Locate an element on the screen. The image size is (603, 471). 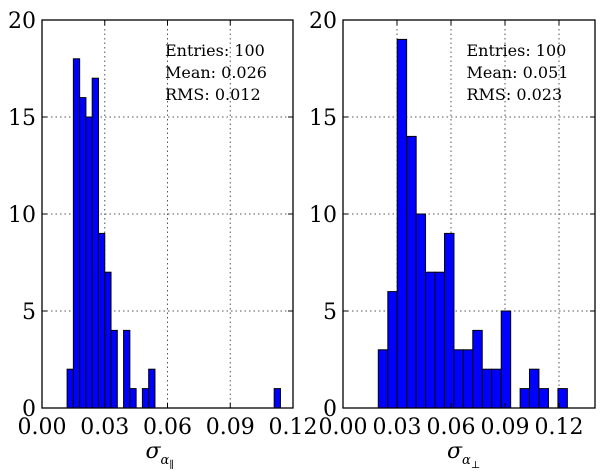
stats-mean: Mean: 0.051 is located at coordinates (517, 72).